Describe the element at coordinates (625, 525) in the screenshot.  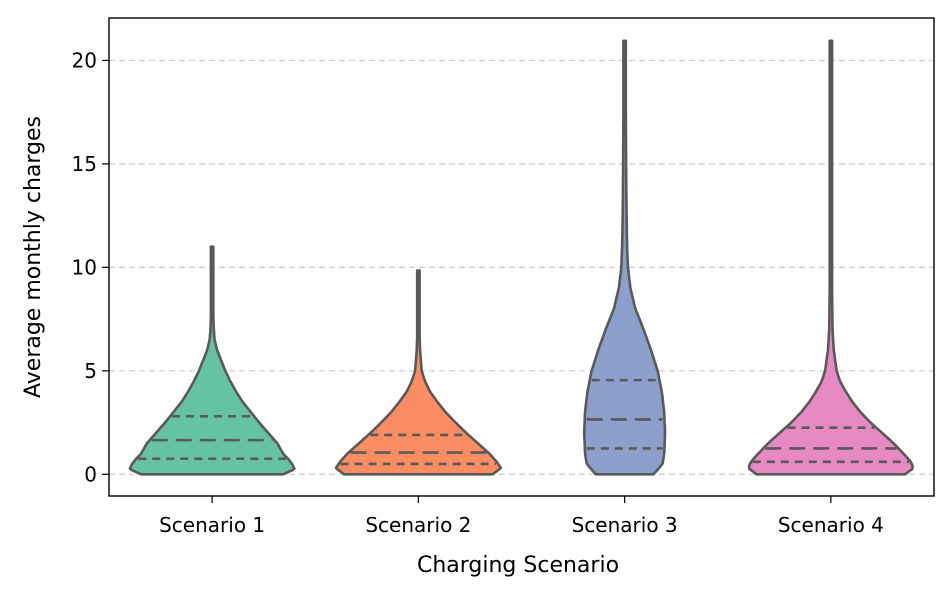
I see `x-tick-label: Scenario 3` at that location.